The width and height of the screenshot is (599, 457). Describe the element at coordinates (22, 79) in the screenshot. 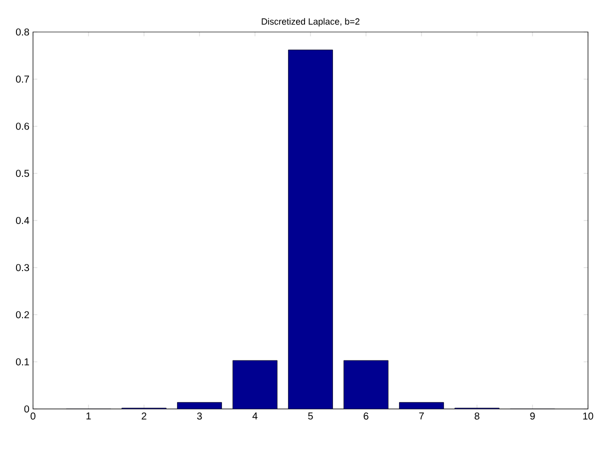

I see `y-tick-label: 0.7` at that location.